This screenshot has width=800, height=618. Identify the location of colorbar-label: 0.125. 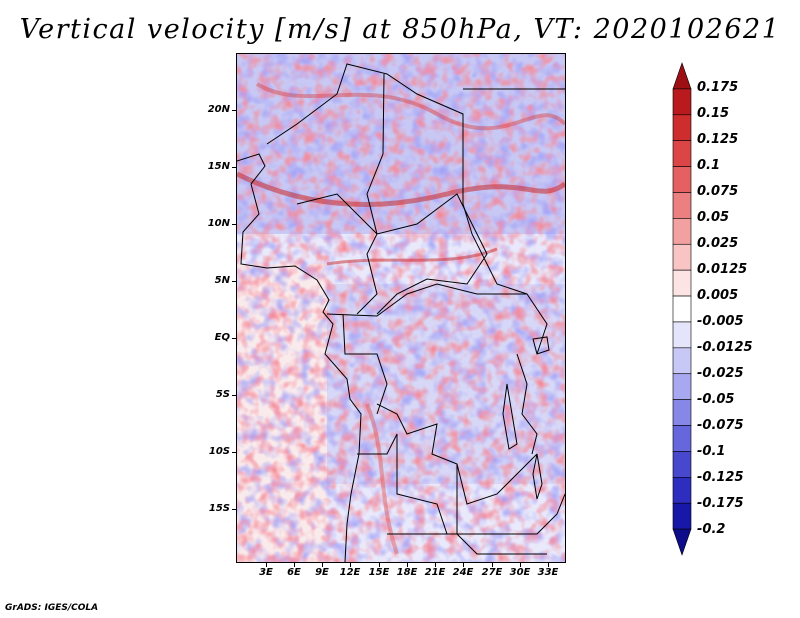
(718, 139).